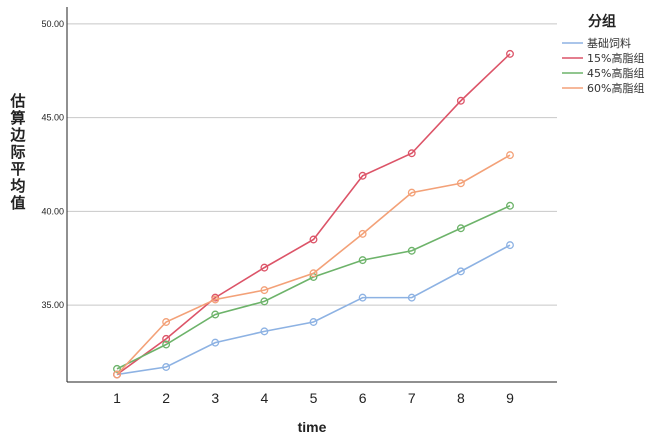 The width and height of the screenshot is (645, 438). What do you see at coordinates (52, 211) in the screenshot?
I see `y-tick-label: 40.00` at bounding box center [52, 211].